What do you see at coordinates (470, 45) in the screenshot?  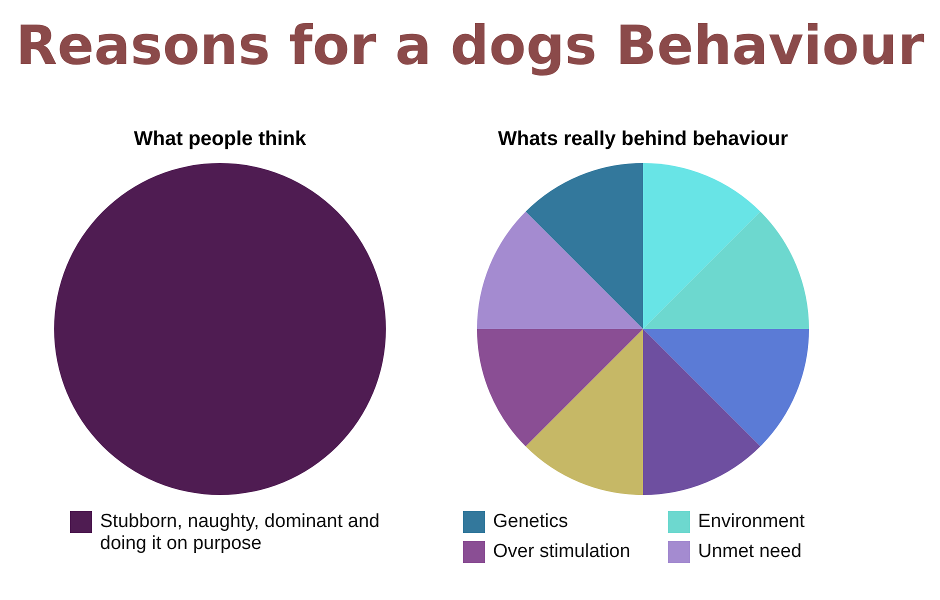 I see `text: Reasons for a dogs Behaviour` at bounding box center [470, 45].